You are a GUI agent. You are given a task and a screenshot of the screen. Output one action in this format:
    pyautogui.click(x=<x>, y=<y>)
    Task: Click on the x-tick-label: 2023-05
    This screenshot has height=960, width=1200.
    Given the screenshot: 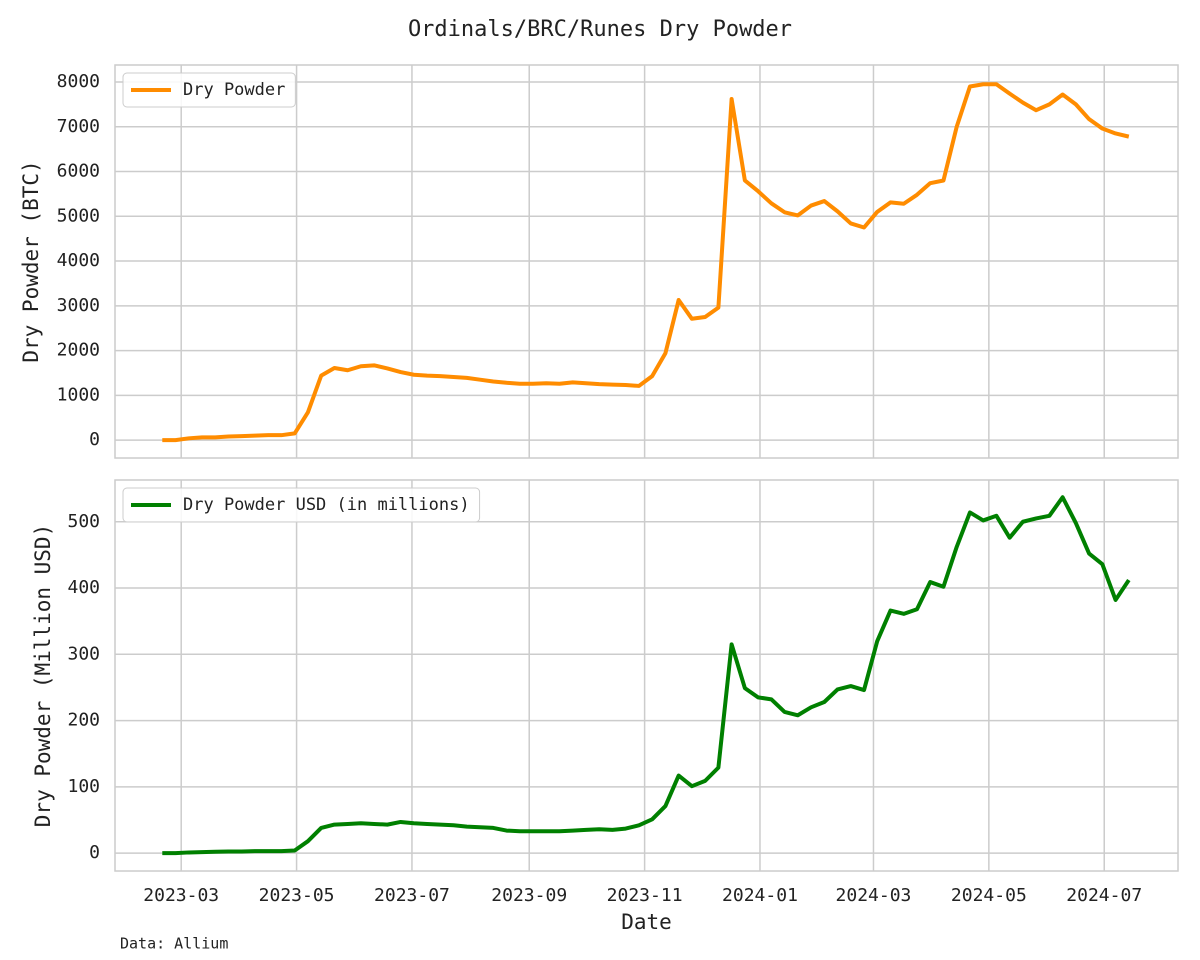 What is the action you would take?
    pyautogui.click(x=297, y=895)
    